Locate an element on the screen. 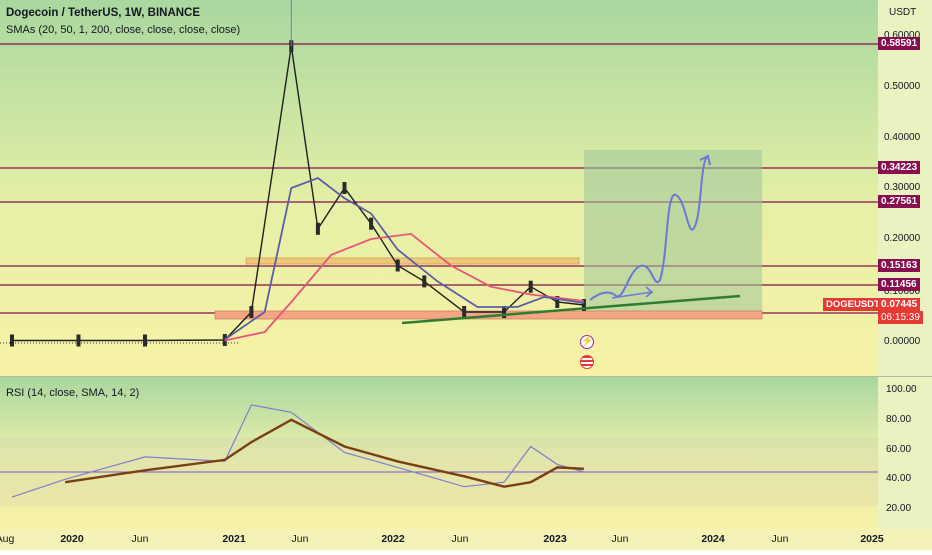 Image resolution: width=932 pixels, height=555 pixels. rsi-line is located at coordinates (298, 451).